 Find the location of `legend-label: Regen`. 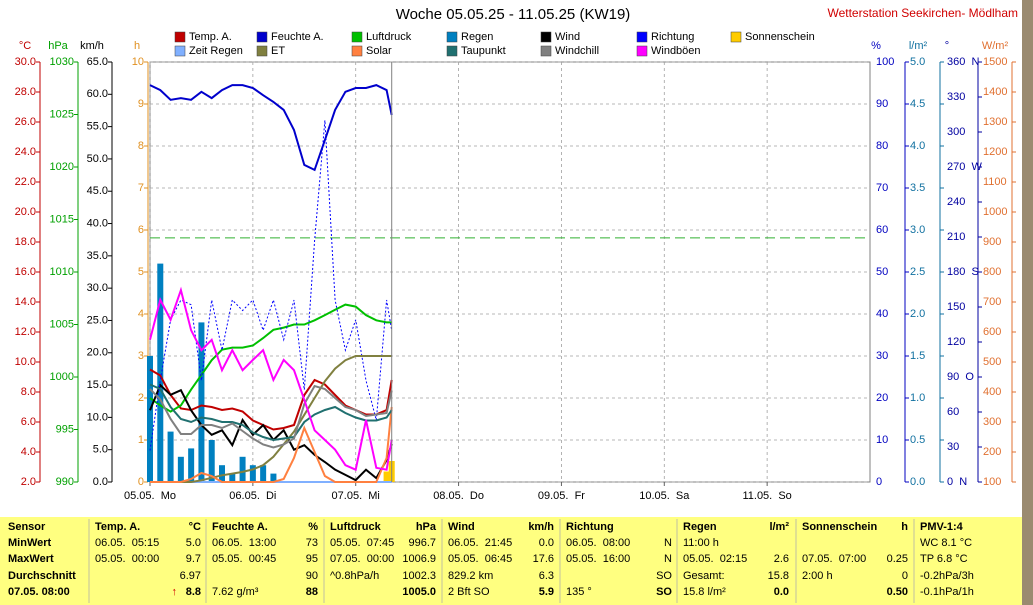

legend-label: Regen is located at coordinates (477, 37).